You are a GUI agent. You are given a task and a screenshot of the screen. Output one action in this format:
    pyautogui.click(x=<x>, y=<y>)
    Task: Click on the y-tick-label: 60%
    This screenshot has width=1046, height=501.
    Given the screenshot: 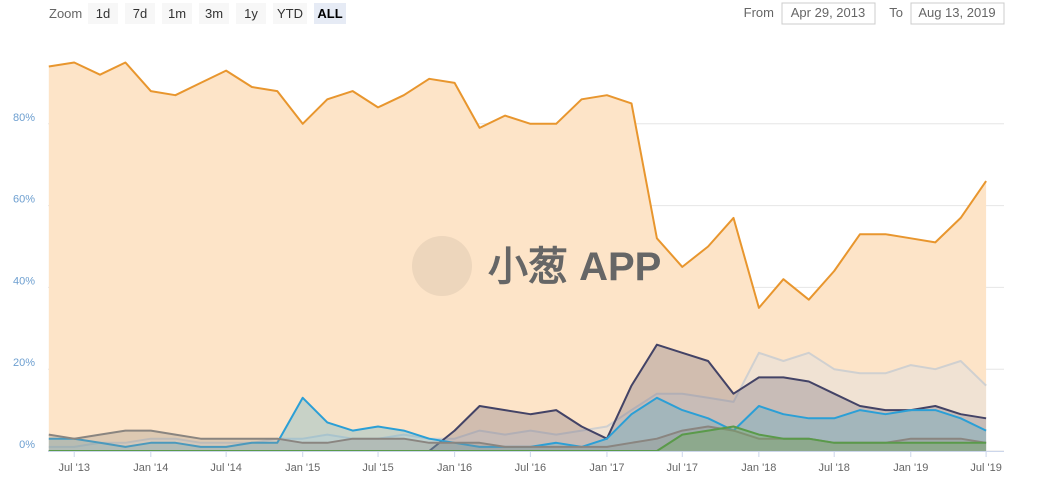 What is the action you would take?
    pyautogui.click(x=24, y=200)
    